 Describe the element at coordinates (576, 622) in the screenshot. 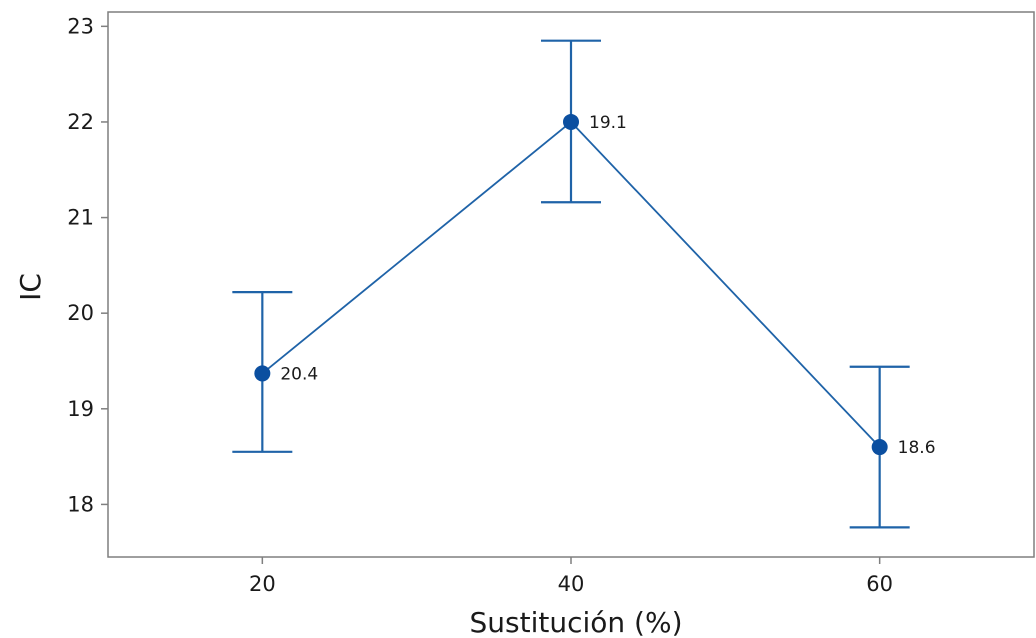

I see `x-axis-title: Sustitución (%)` at that location.